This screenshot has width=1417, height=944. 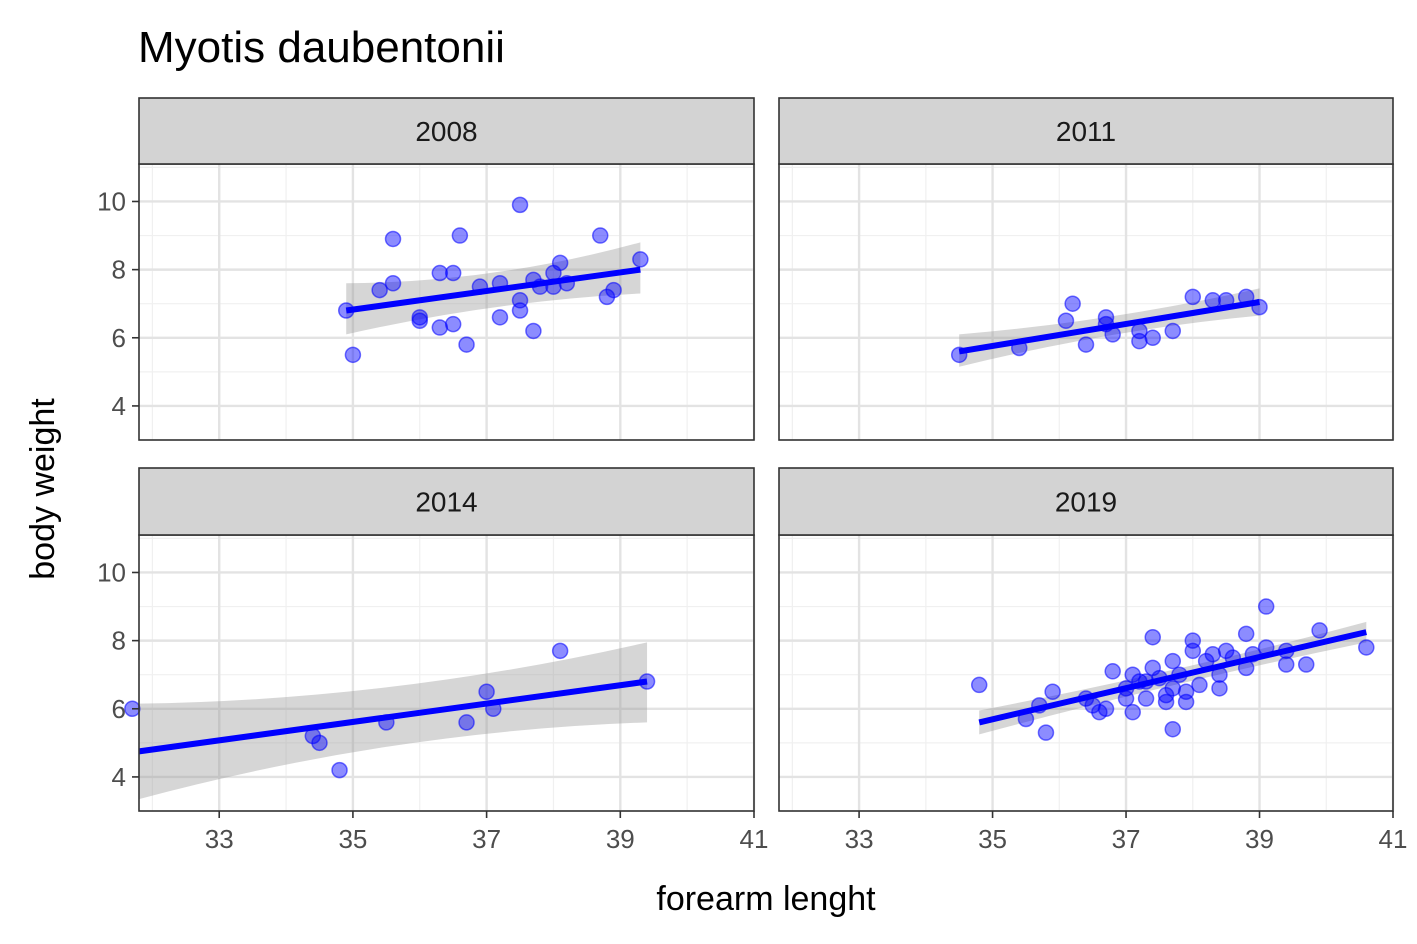 I want to click on facet-strip-label: 2019, so click(x=1086, y=502).